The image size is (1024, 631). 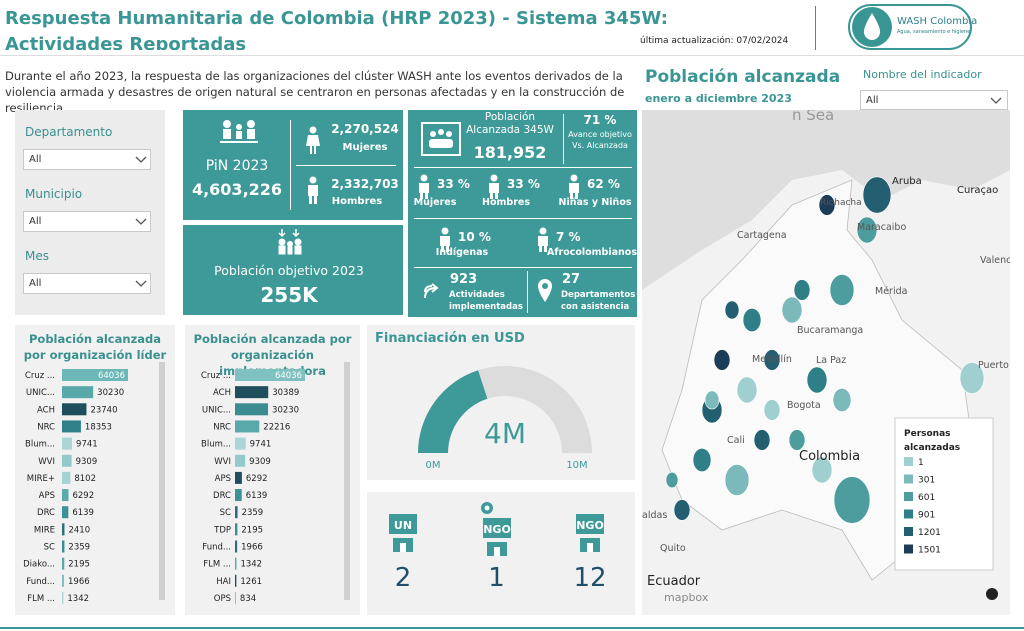 What do you see at coordinates (571, 279) in the screenshot?
I see `departments-value: 27` at bounding box center [571, 279].